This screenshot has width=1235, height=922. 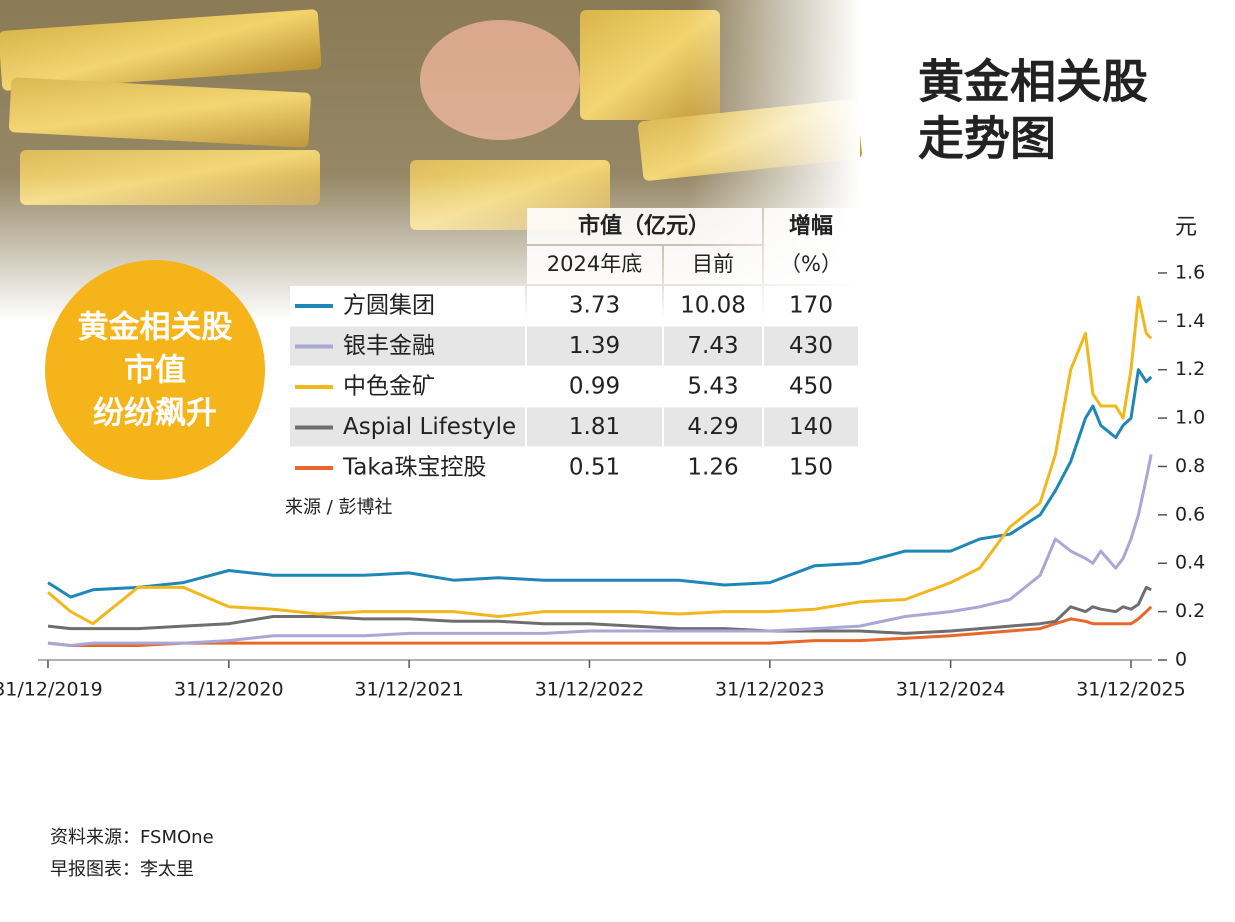 I want to click on table-value: 430, so click(x=811, y=346).